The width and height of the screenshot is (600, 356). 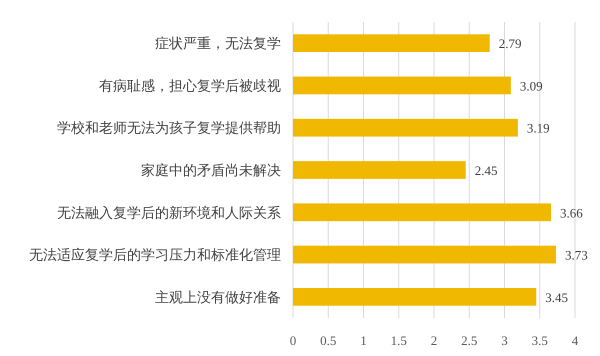 I want to click on y-tick-label: 症状严重，无法复学, so click(x=218, y=44).